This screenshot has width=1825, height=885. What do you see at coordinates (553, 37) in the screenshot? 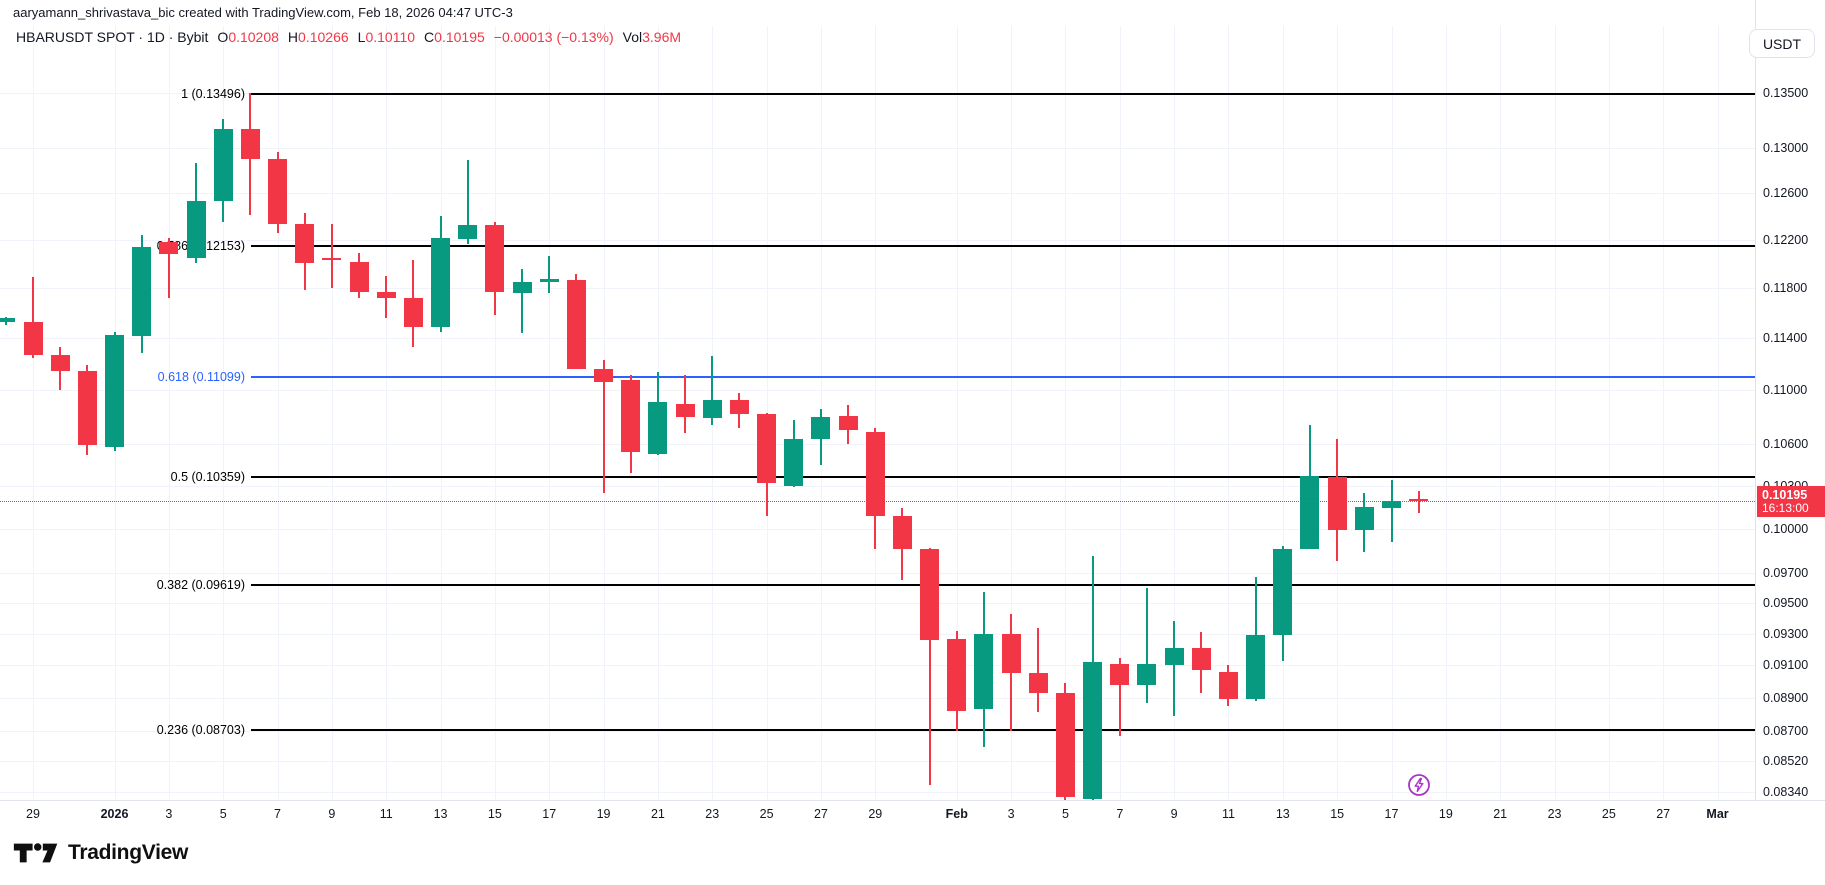
I see `change-value: −0.00013 (−0.13%)` at bounding box center [553, 37].